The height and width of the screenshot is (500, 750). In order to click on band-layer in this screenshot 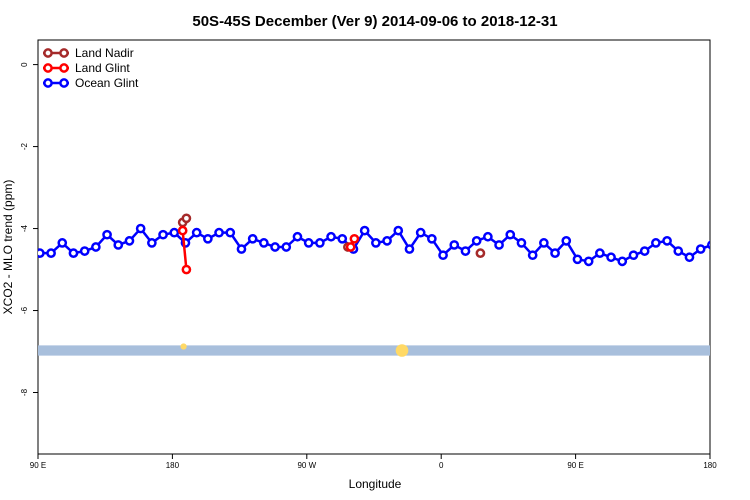, I will do `click(374, 350)`.